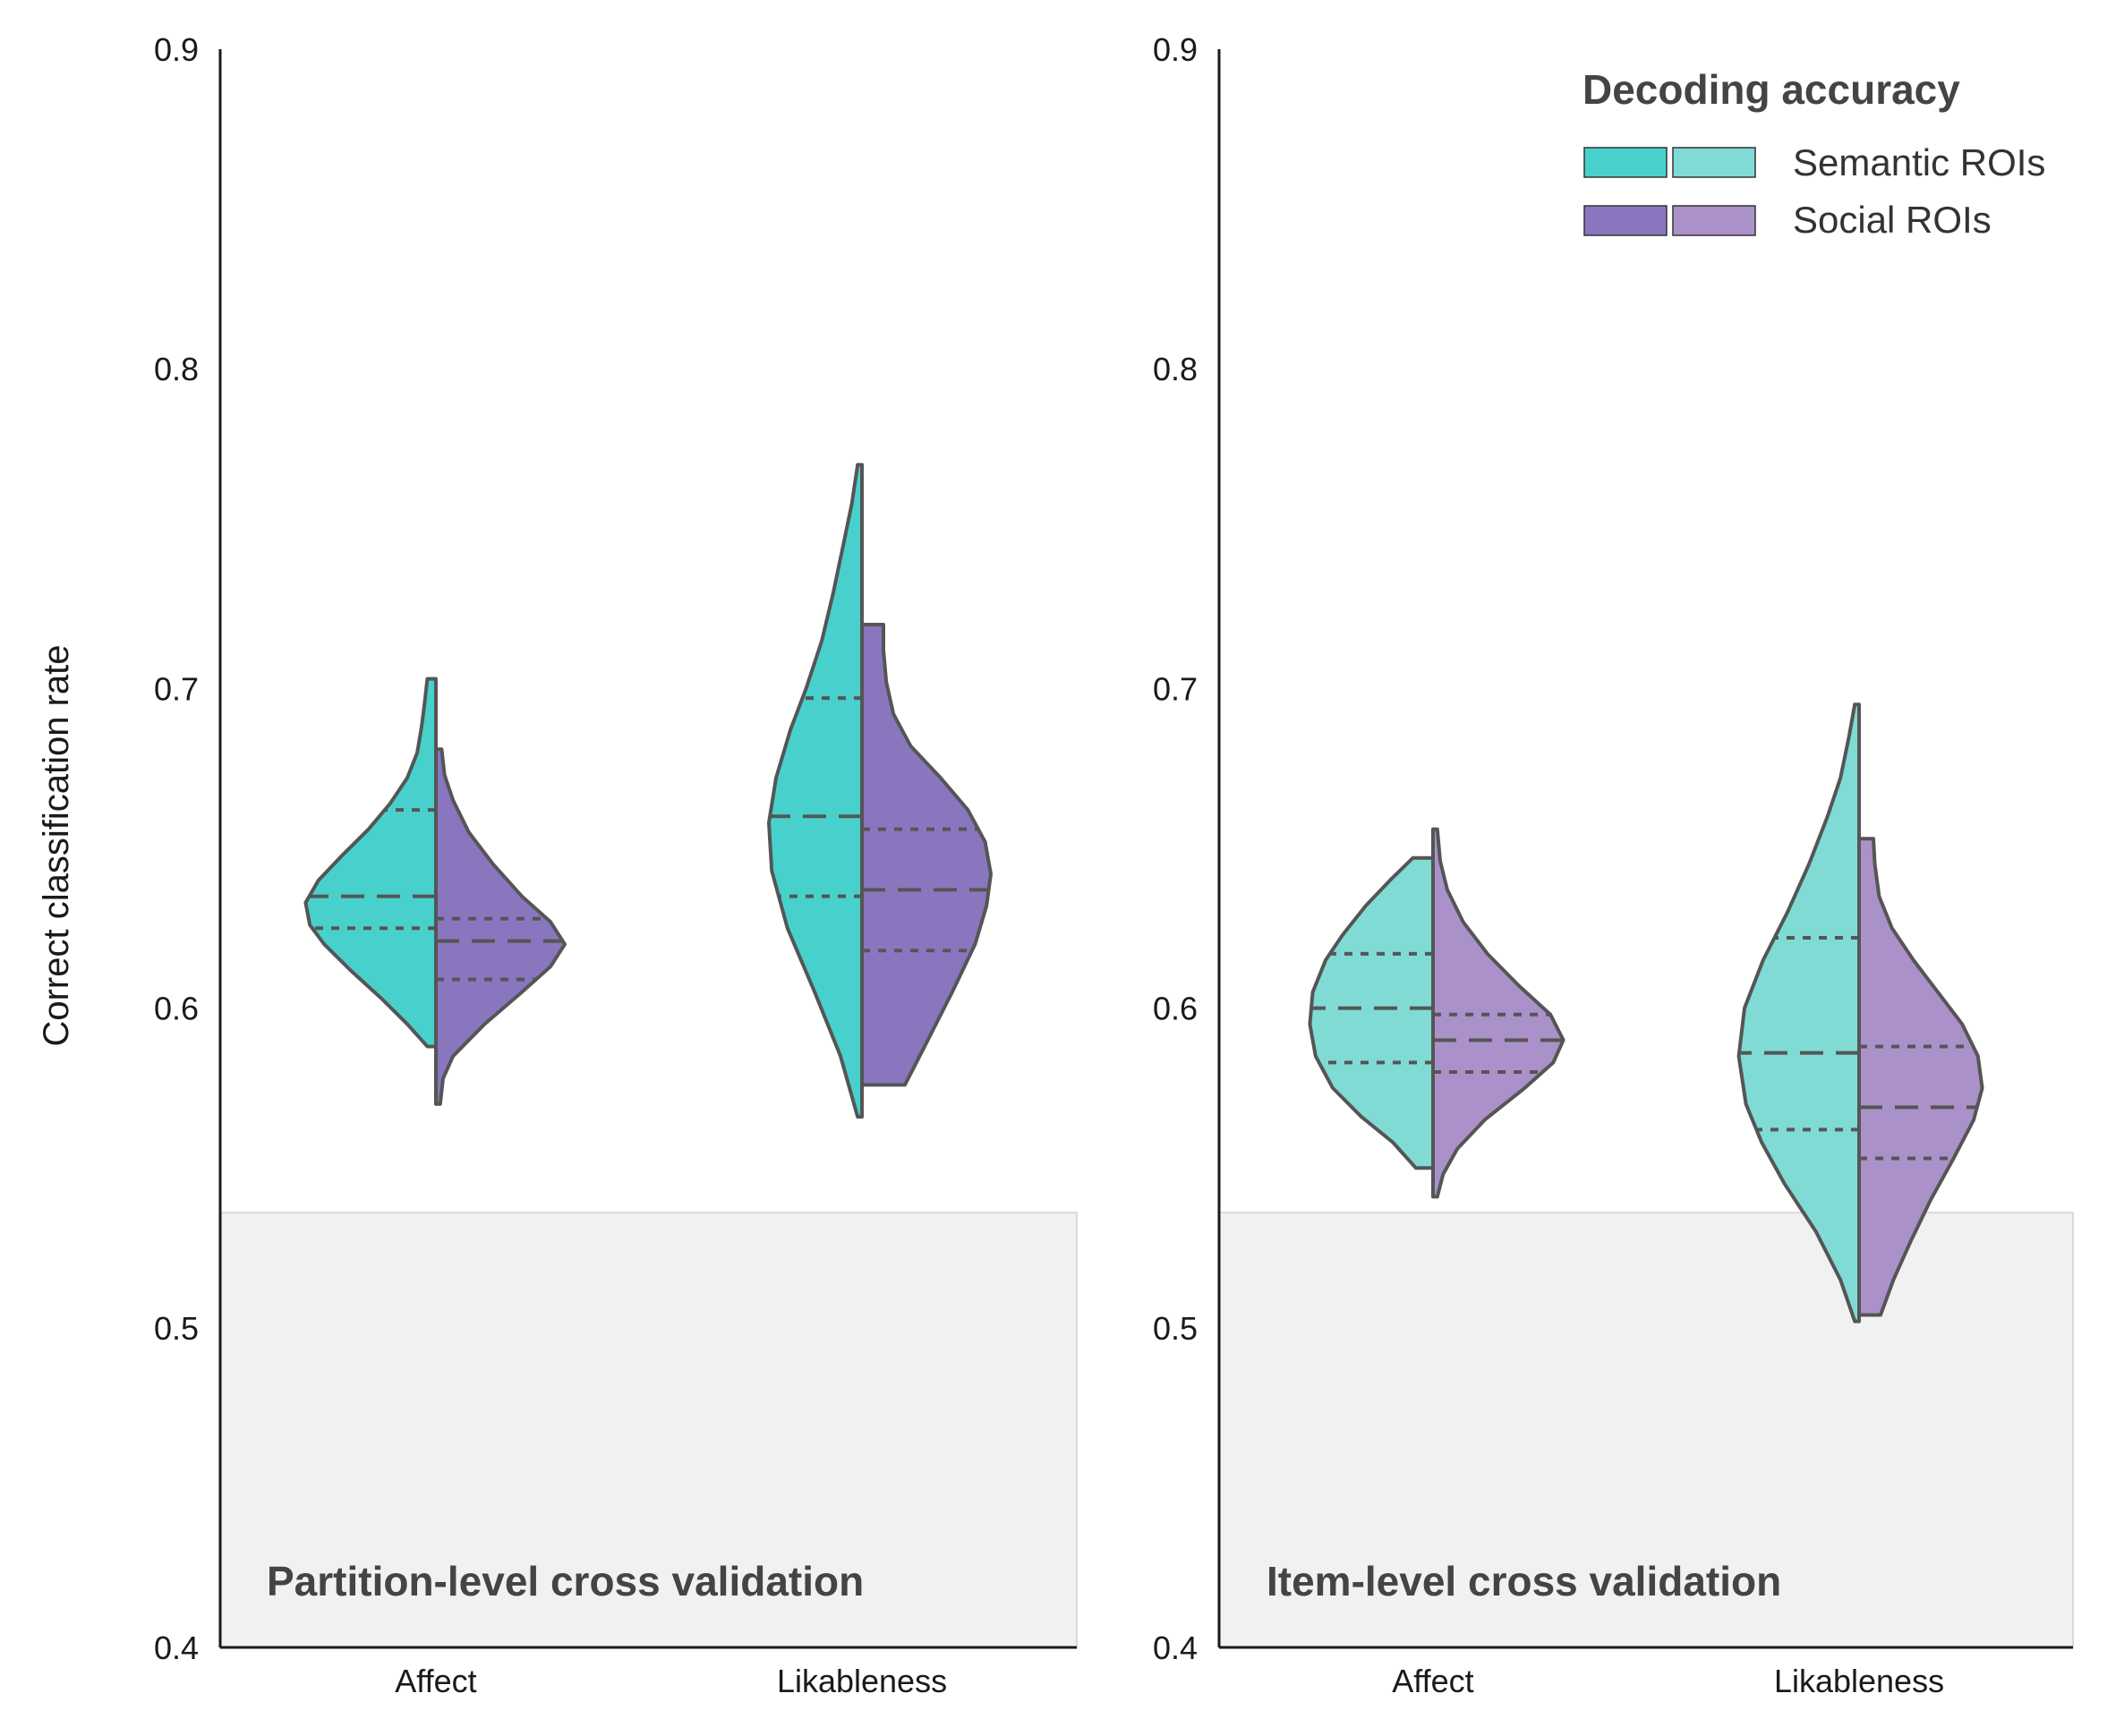 This screenshot has width=2107, height=1736. What do you see at coordinates (1625, 162) in the screenshot?
I see `legend-swatch-semantic-partition` at bounding box center [1625, 162].